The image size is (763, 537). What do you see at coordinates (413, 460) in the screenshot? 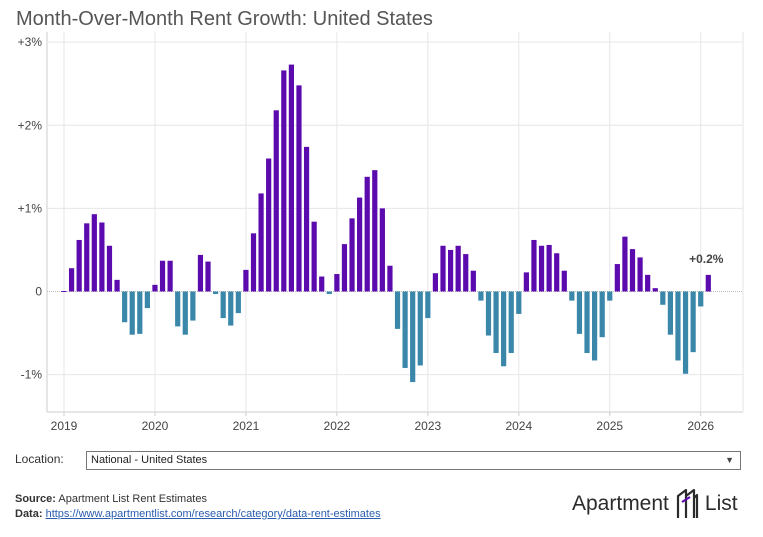
I see `location-select: National - United States ▼` at bounding box center [413, 460].